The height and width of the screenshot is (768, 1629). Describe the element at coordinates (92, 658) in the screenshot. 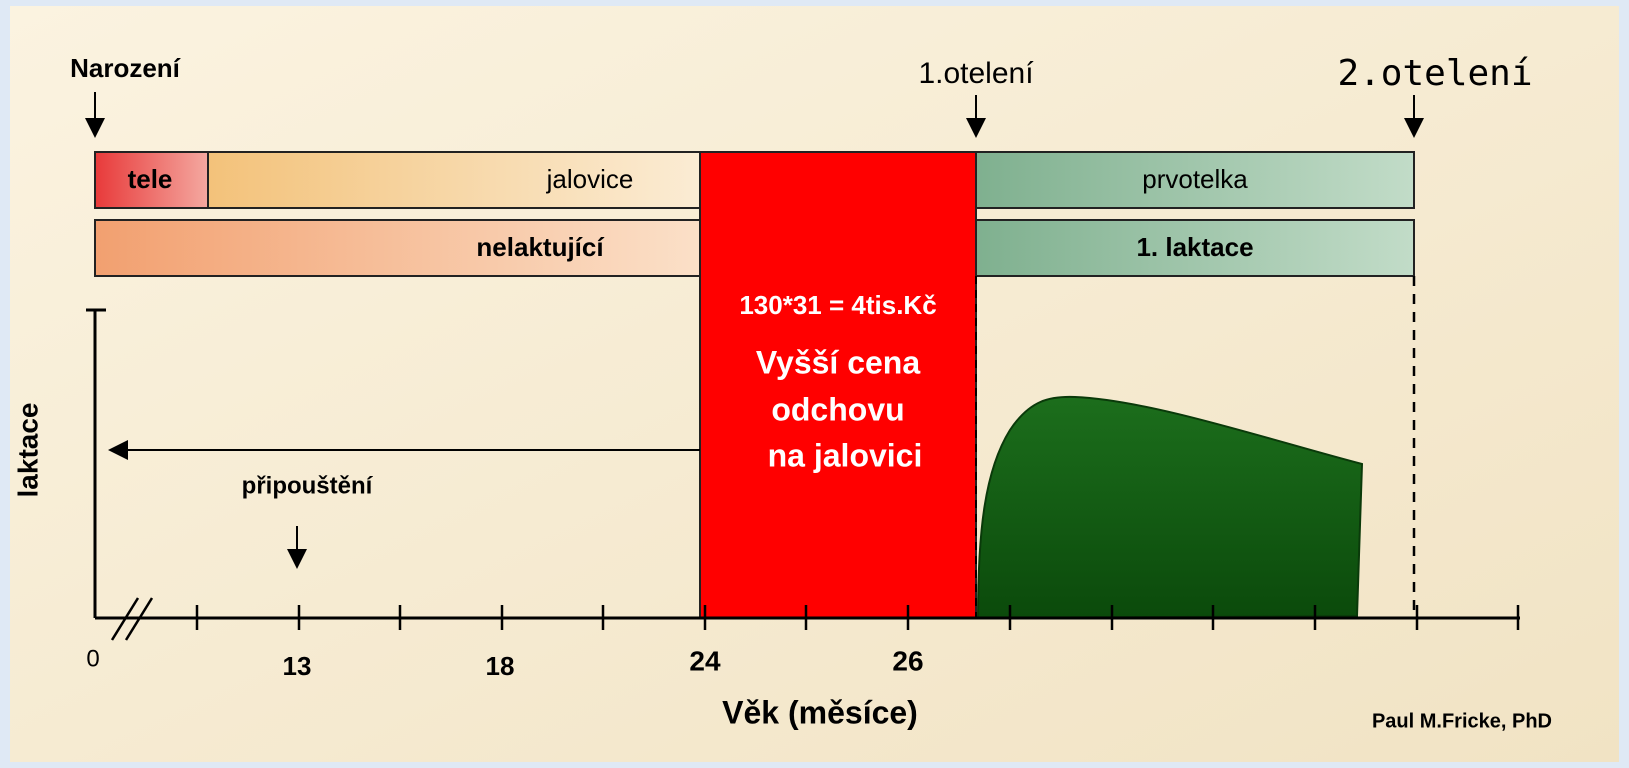

I see `x-tick-label: 0` at that location.